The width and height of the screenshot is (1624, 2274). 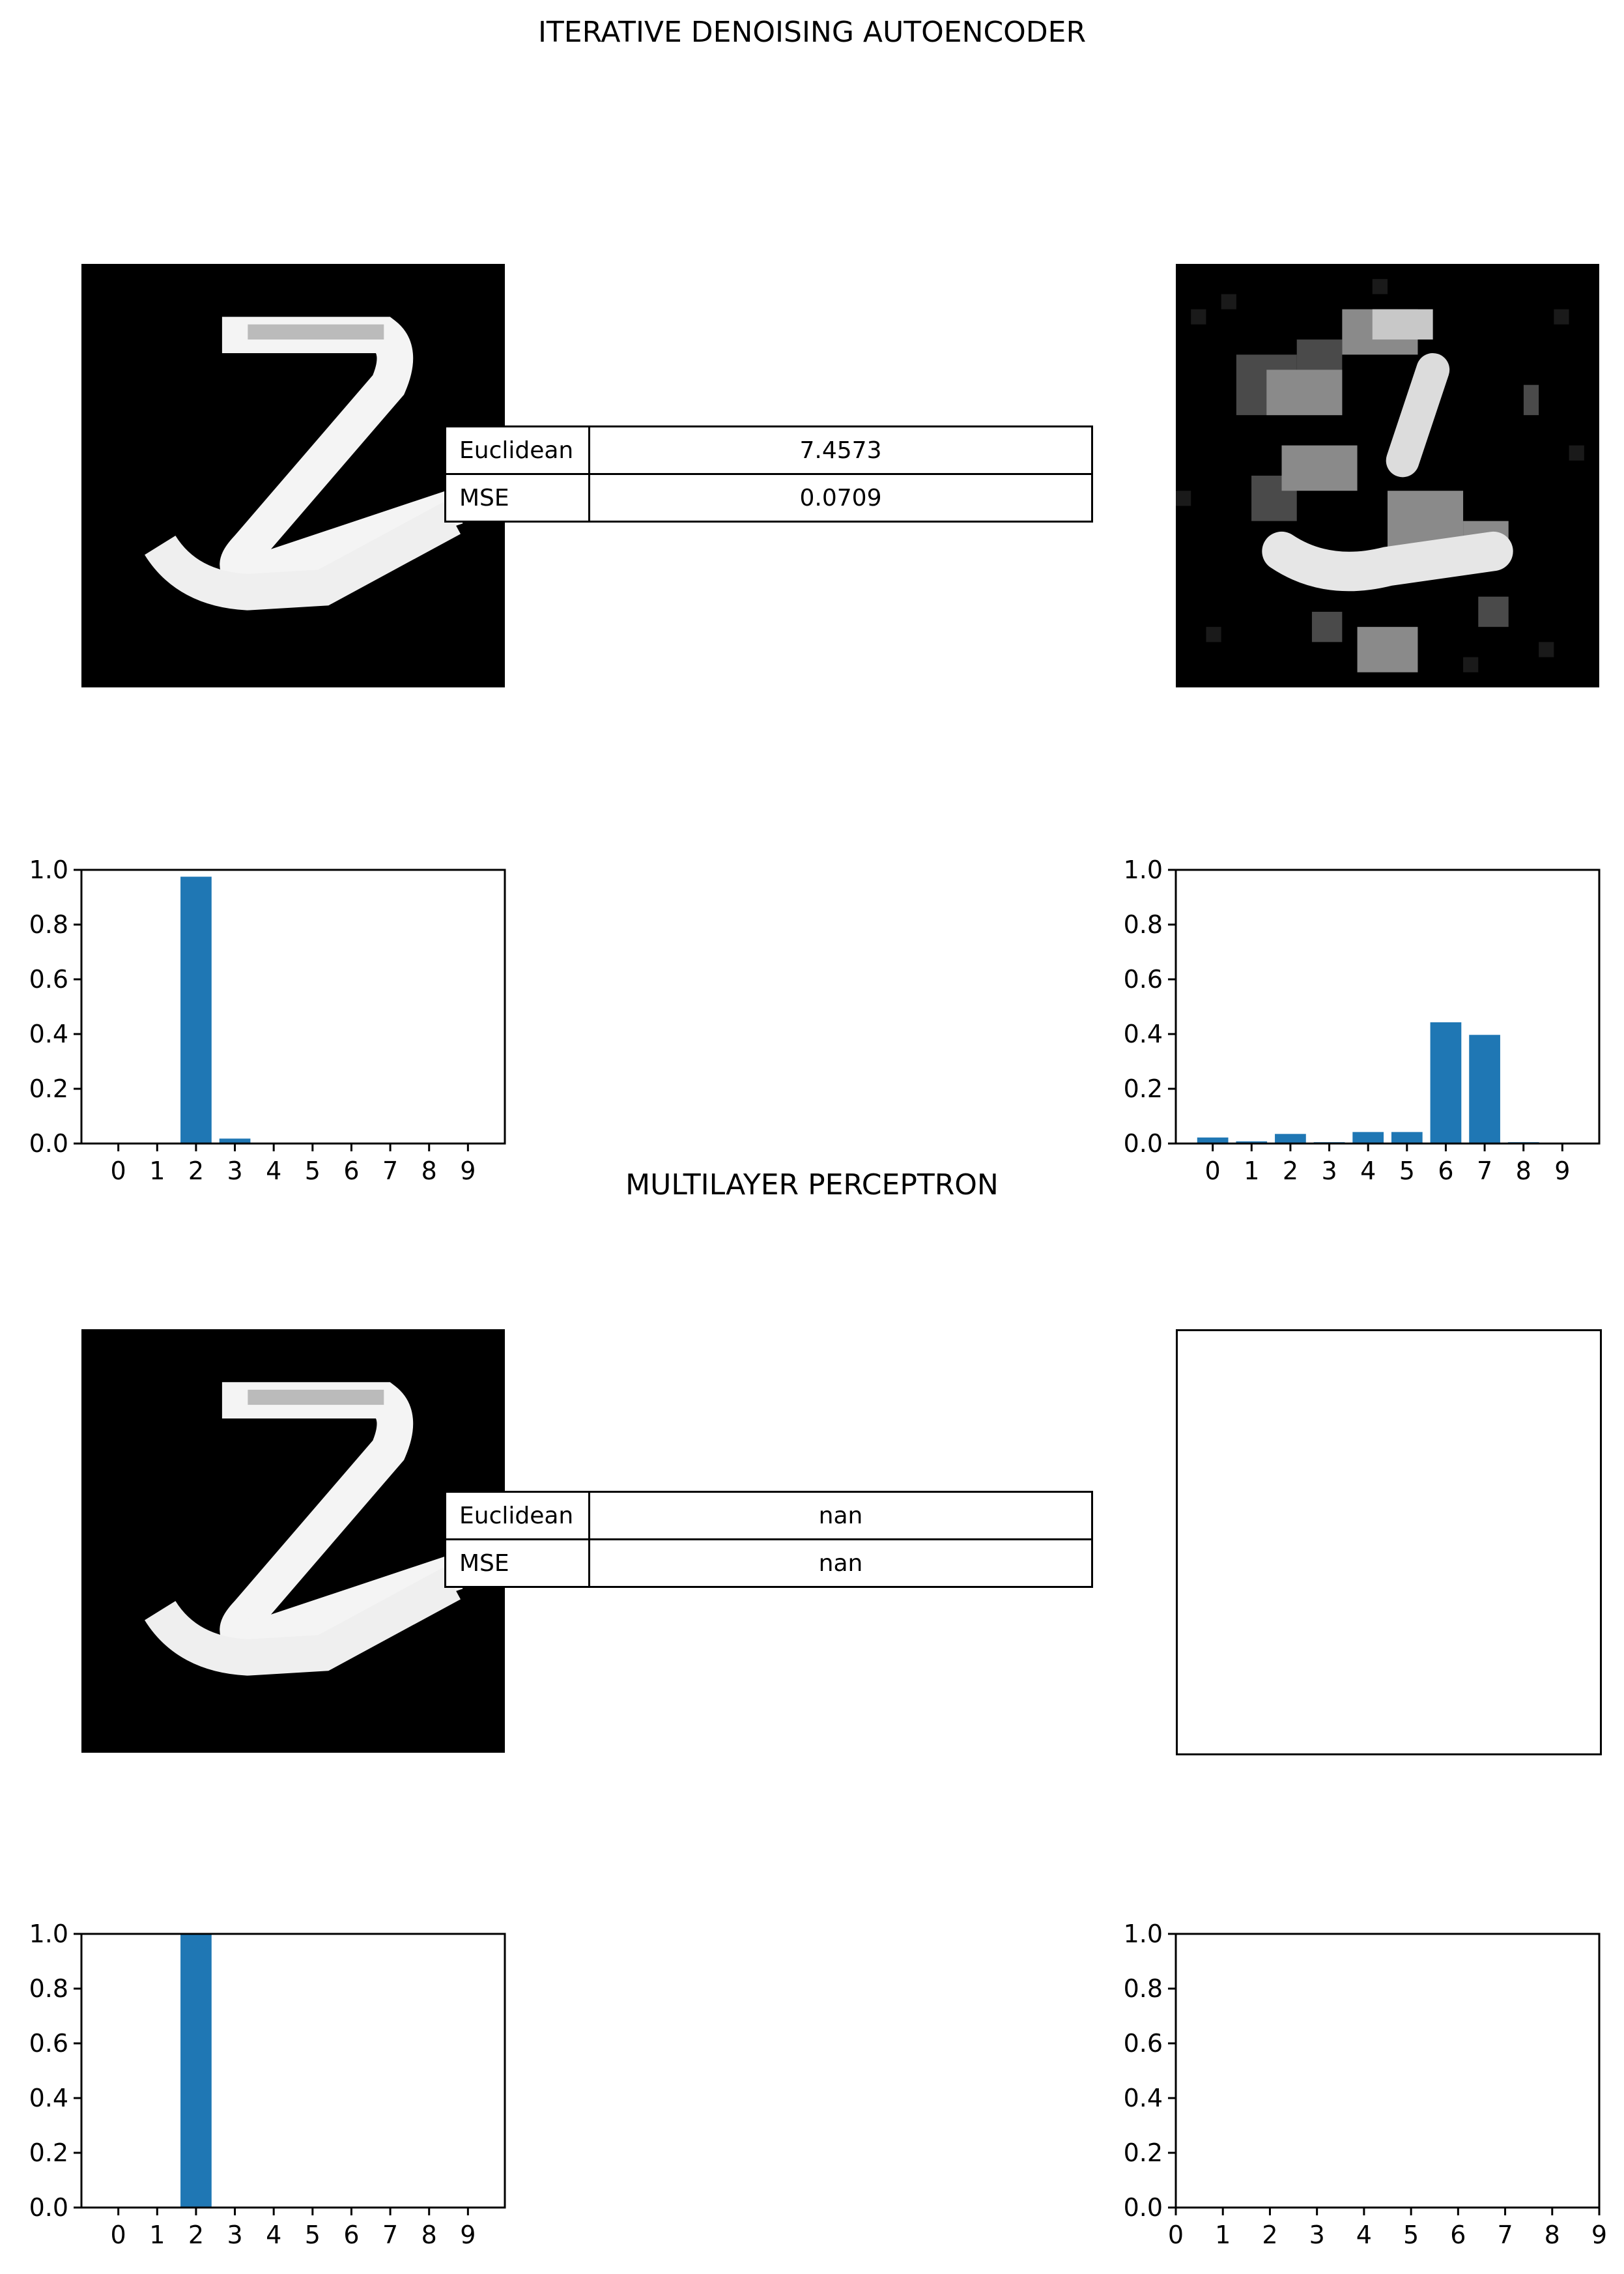 What do you see at coordinates (293, 1541) in the screenshot?
I see `input-digit-image-perceptron` at bounding box center [293, 1541].